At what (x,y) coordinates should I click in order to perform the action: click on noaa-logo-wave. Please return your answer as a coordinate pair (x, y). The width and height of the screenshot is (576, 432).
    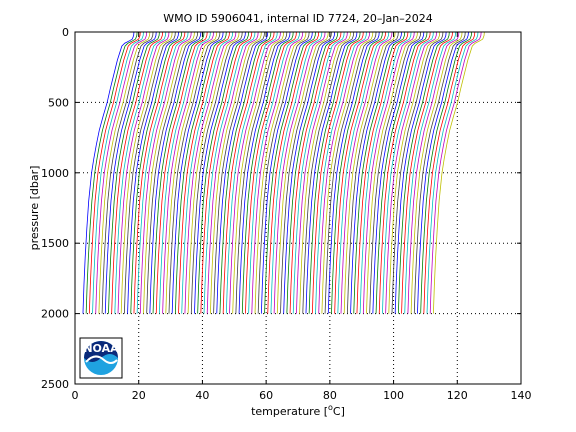
    Looking at the image, I should click on (101, 359).